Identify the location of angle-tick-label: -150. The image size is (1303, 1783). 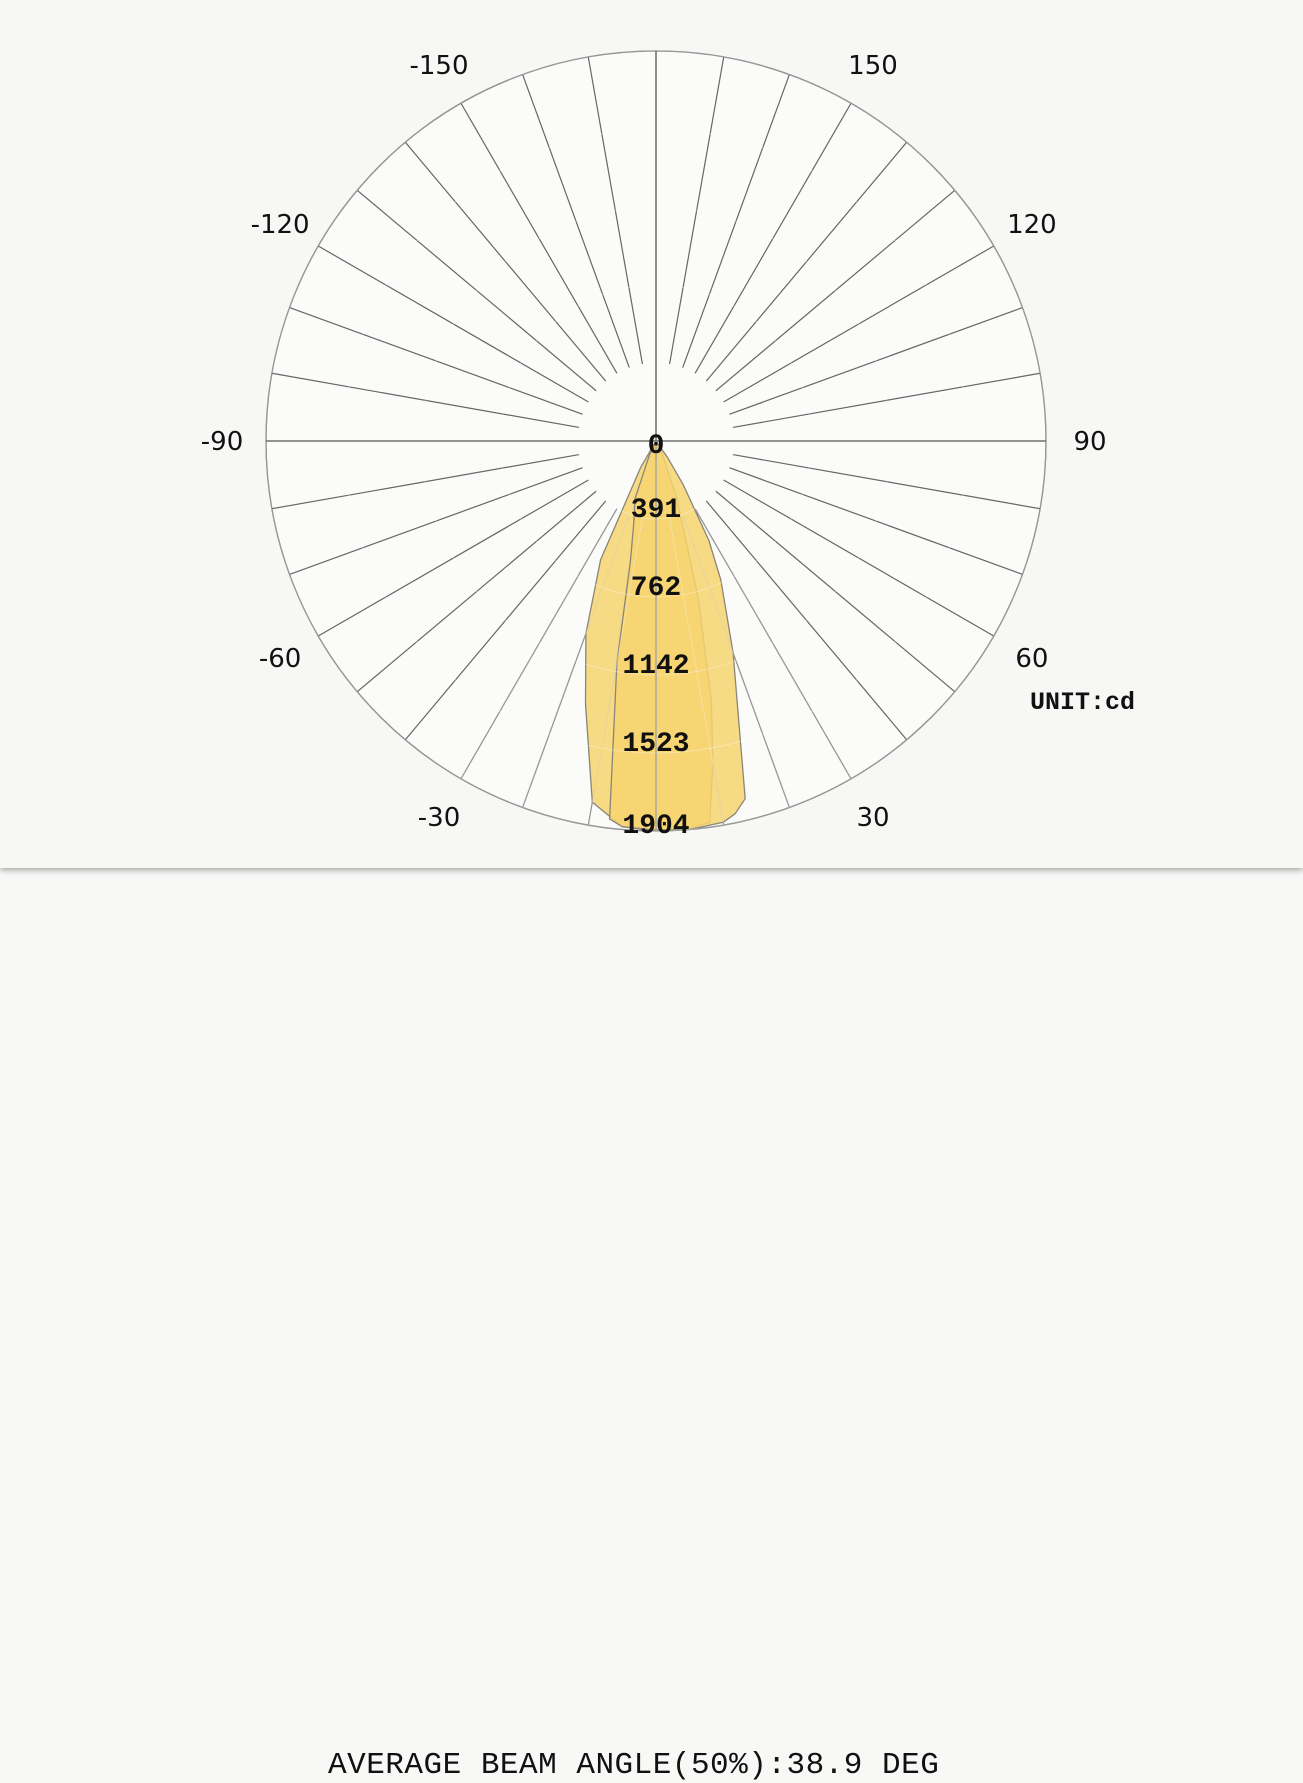
(438, 66).